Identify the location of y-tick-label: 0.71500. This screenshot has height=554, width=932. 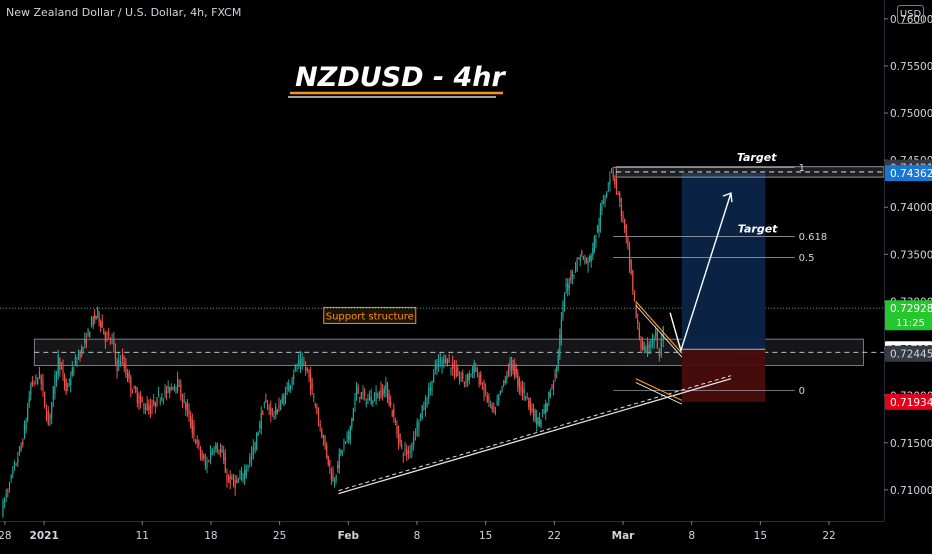
(911, 444).